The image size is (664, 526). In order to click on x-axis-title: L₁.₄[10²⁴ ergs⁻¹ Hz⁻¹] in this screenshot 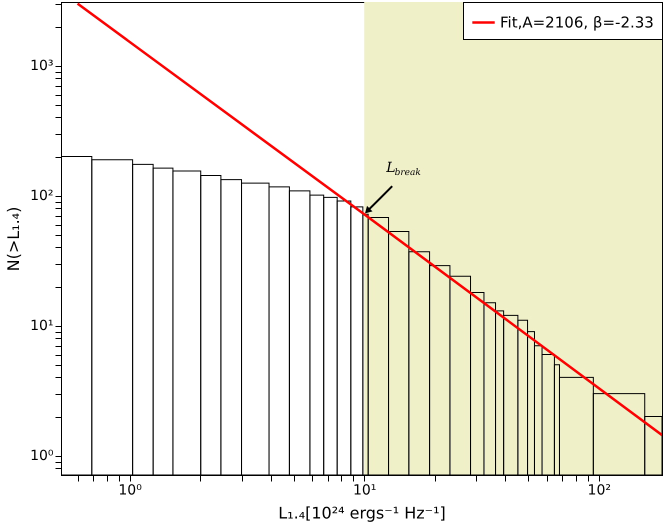, I will do `click(362, 513)`.